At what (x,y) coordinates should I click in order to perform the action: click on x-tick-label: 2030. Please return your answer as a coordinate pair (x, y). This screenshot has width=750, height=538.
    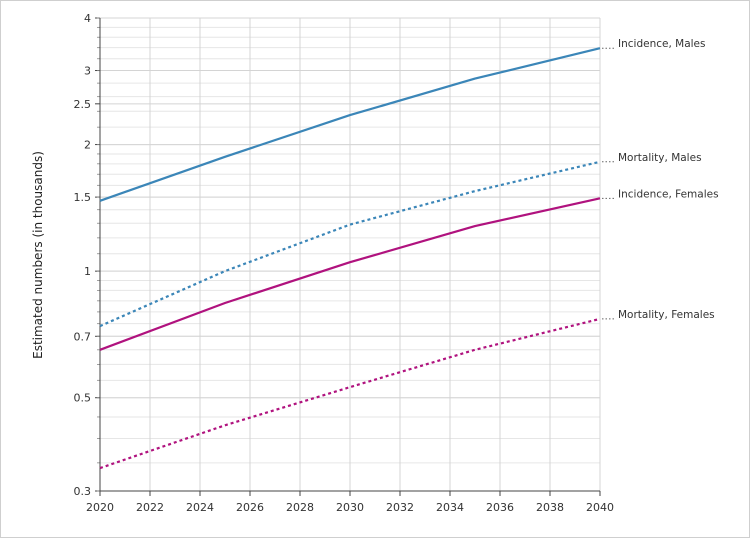
    Looking at the image, I should click on (350, 507).